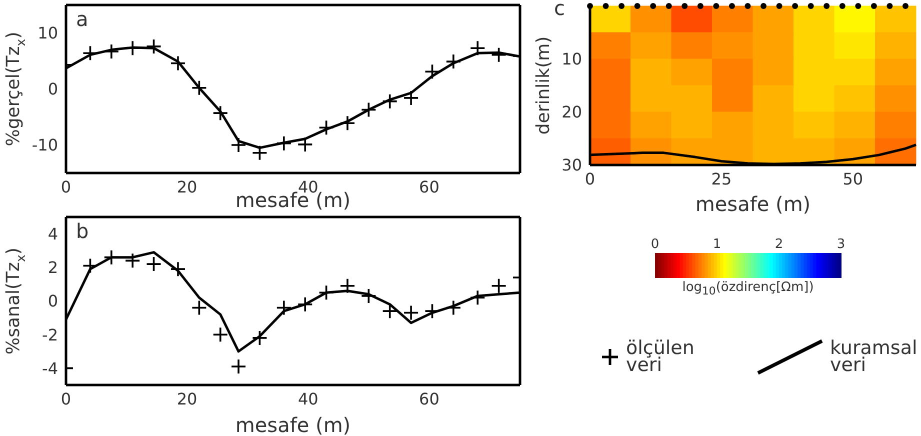 The image size is (921, 436). I want to click on color-bar-label: 1, so click(717, 244).